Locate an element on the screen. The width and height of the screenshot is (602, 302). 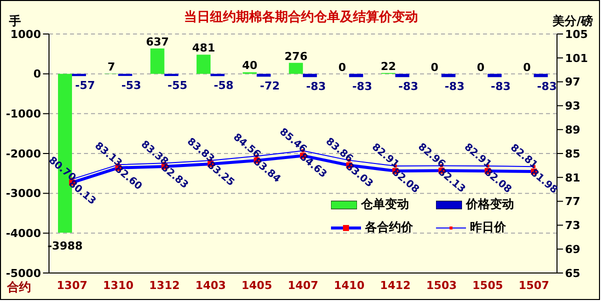
x-axis-title: 合约 is located at coordinates (19, 287).